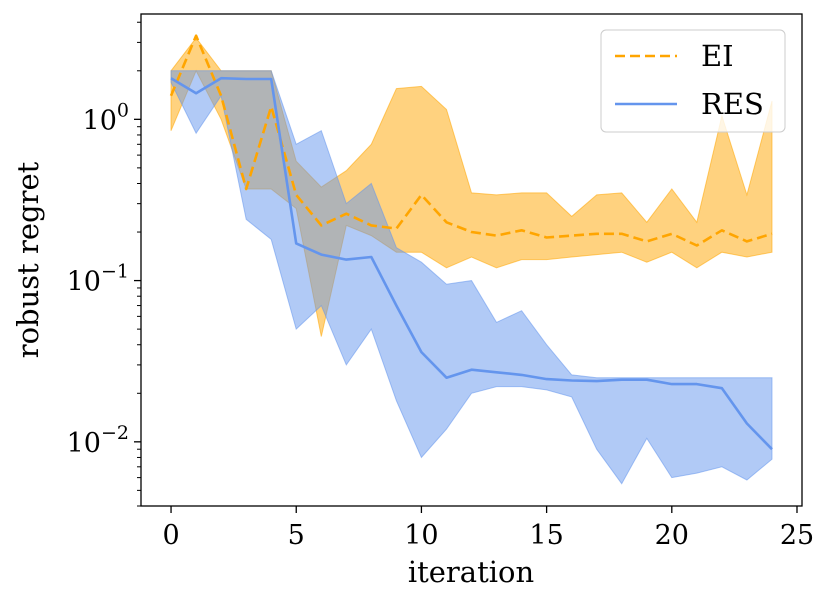 The width and height of the screenshot is (830, 601). Describe the element at coordinates (471, 572) in the screenshot. I see `x-axis-label: iteration` at that location.